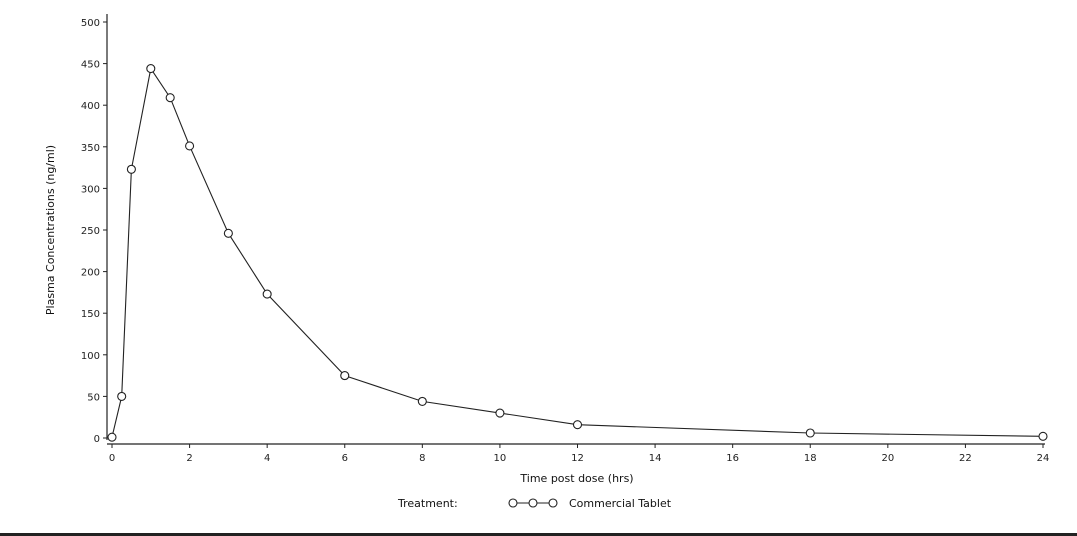 Image resolution: width=1077 pixels, height=536 pixels. What do you see at coordinates (810, 458) in the screenshot?
I see `x-tick-label: 18` at bounding box center [810, 458].